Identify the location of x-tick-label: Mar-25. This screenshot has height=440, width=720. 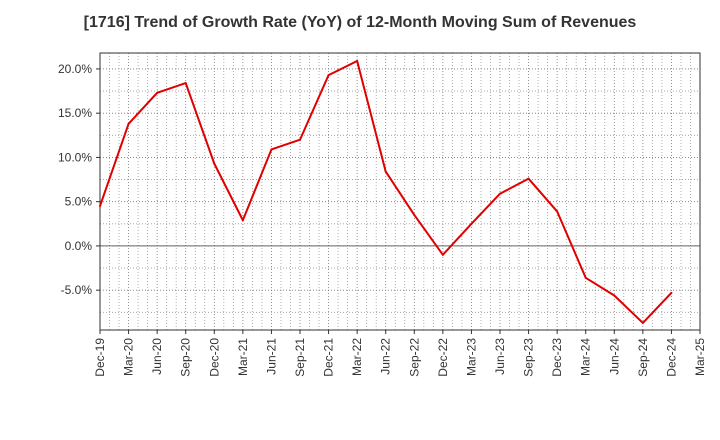
(700, 357).